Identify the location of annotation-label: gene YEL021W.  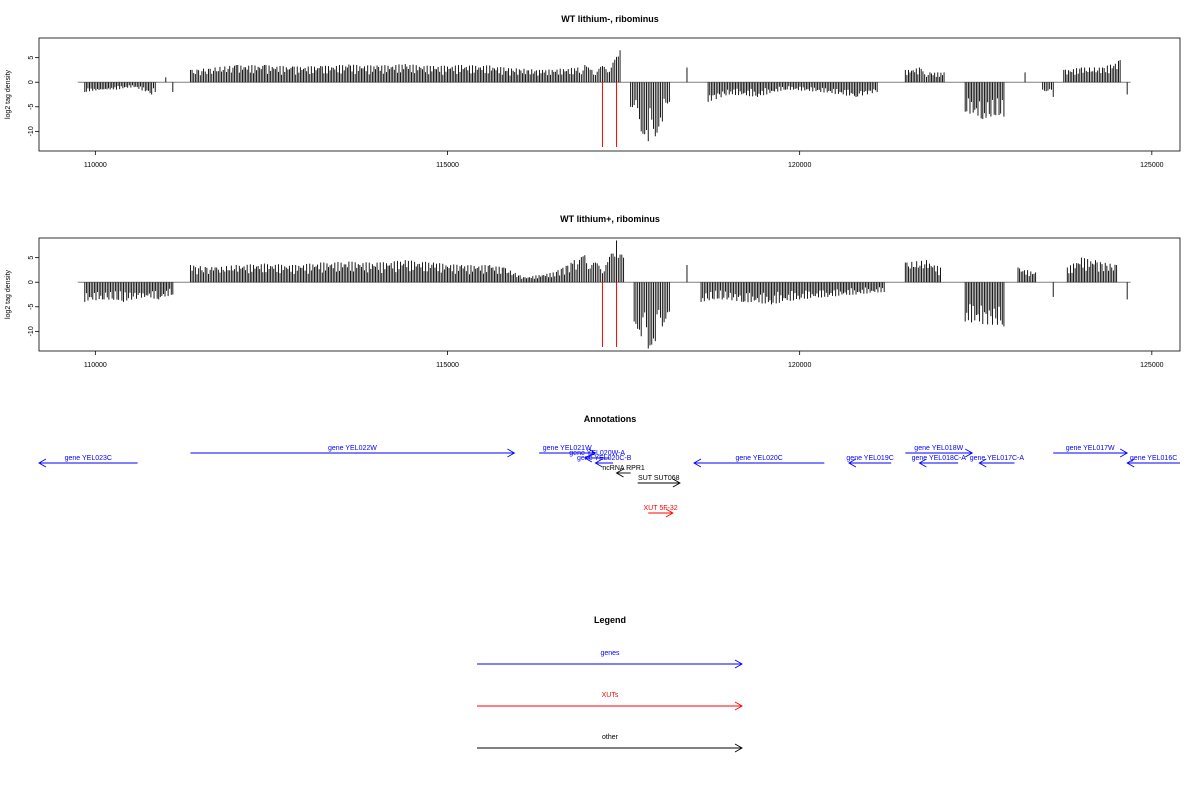
(567, 448).